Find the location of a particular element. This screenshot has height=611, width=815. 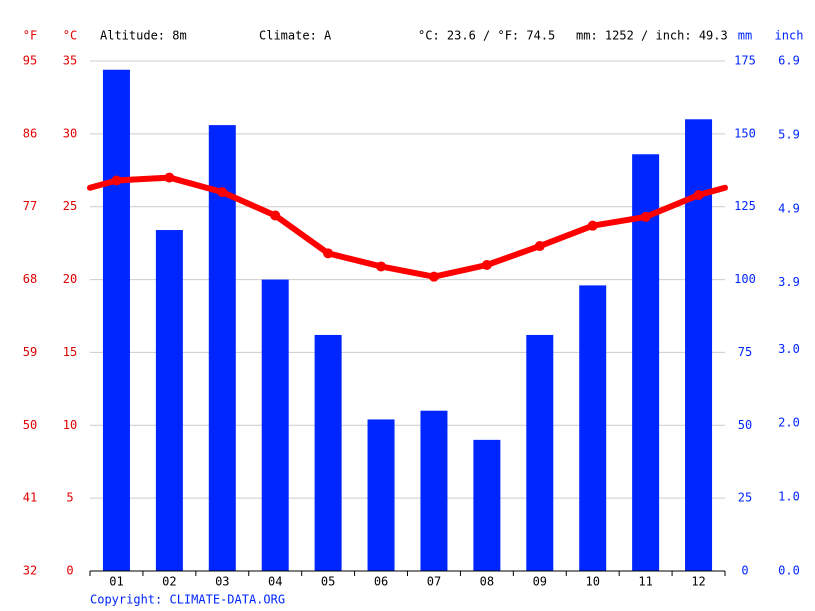

x-tick-label: 11 is located at coordinates (645, 582).